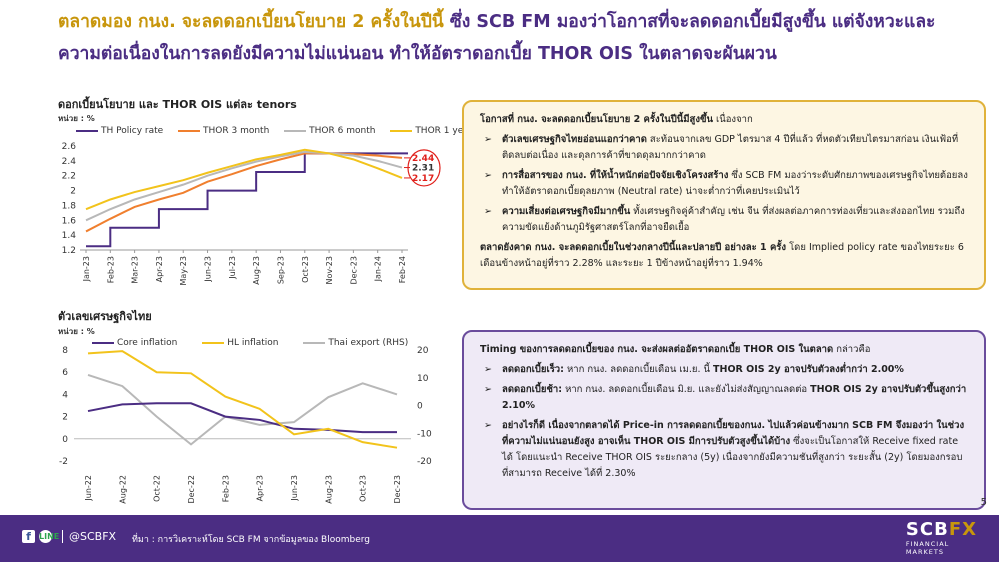  Describe the element at coordinates (236, 131) in the screenshot. I see `legend-label: THOR 3 month` at that location.